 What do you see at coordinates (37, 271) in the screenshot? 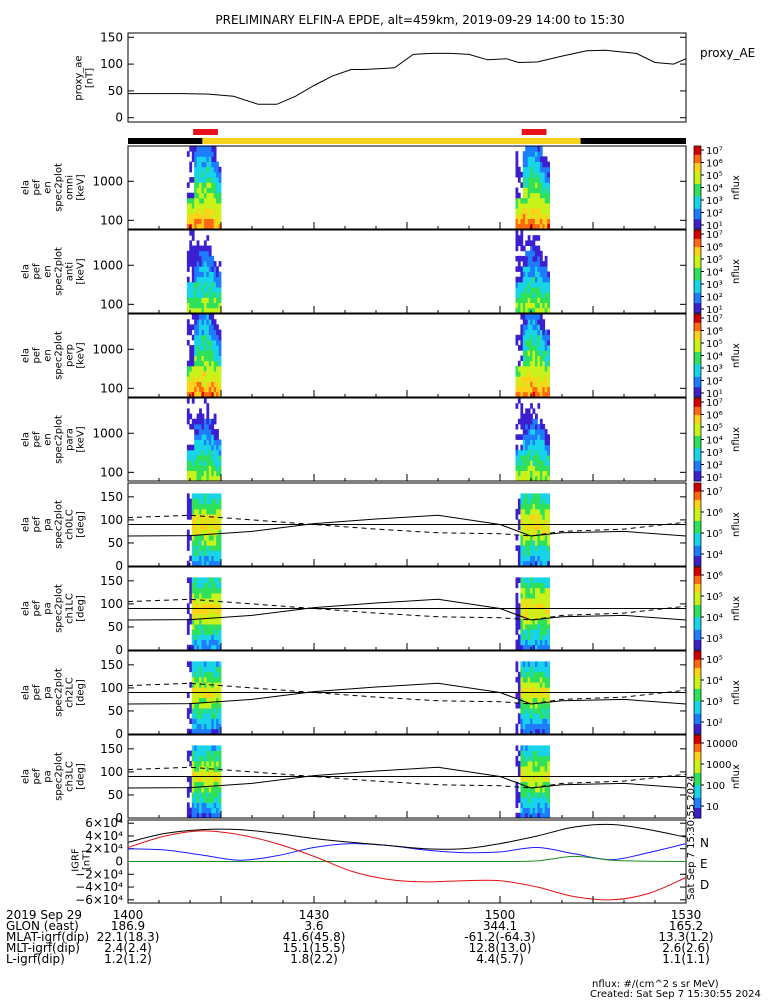
I see `axis-label: pef` at bounding box center [37, 271].